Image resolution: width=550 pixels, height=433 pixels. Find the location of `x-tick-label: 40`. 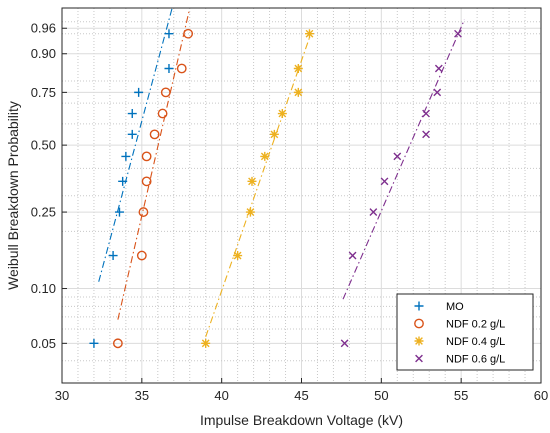

x-tick-label: 40 is located at coordinates (221, 395).